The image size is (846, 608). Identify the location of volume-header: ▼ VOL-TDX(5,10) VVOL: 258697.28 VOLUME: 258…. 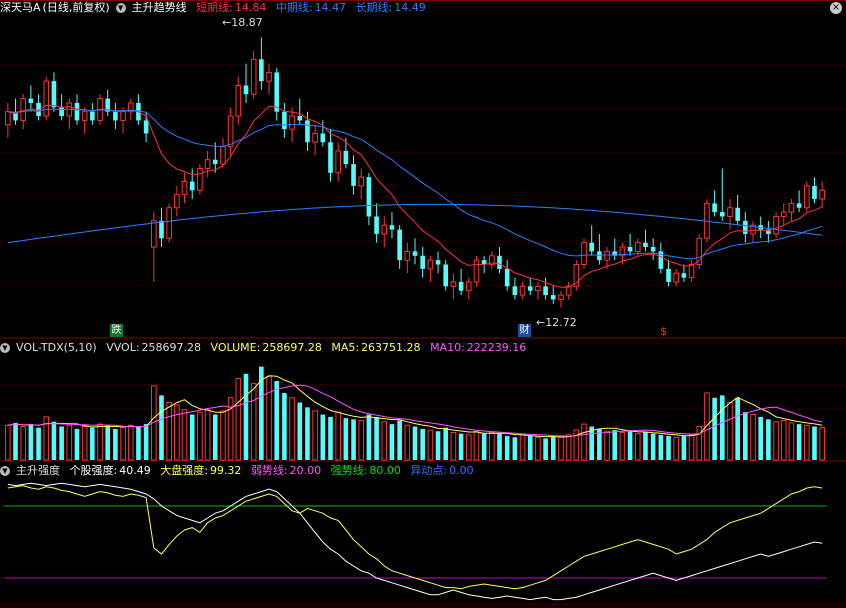
(266, 348).